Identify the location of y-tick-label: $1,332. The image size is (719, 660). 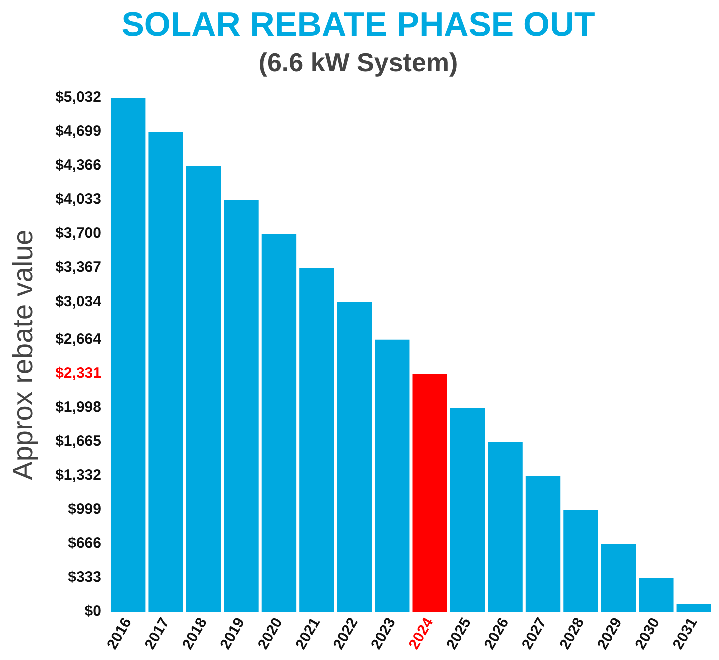
(79, 475).